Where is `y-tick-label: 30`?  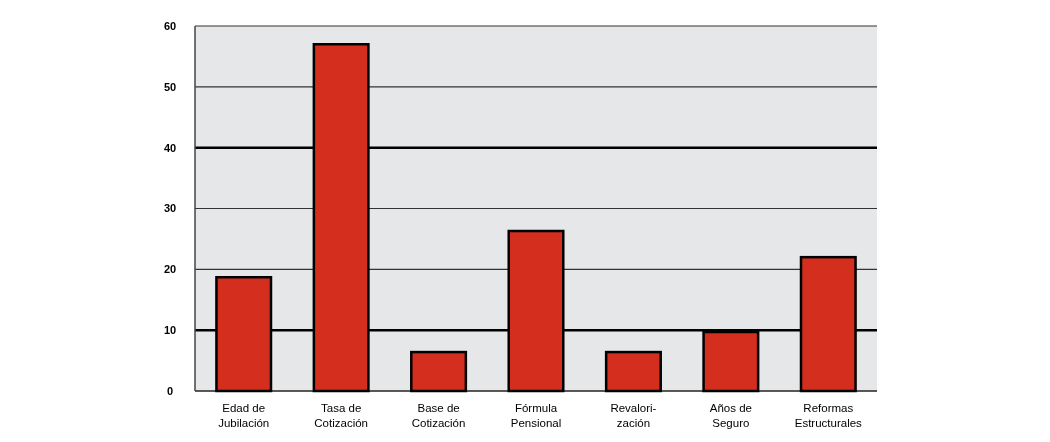 y-tick-label: 30 is located at coordinates (170, 208).